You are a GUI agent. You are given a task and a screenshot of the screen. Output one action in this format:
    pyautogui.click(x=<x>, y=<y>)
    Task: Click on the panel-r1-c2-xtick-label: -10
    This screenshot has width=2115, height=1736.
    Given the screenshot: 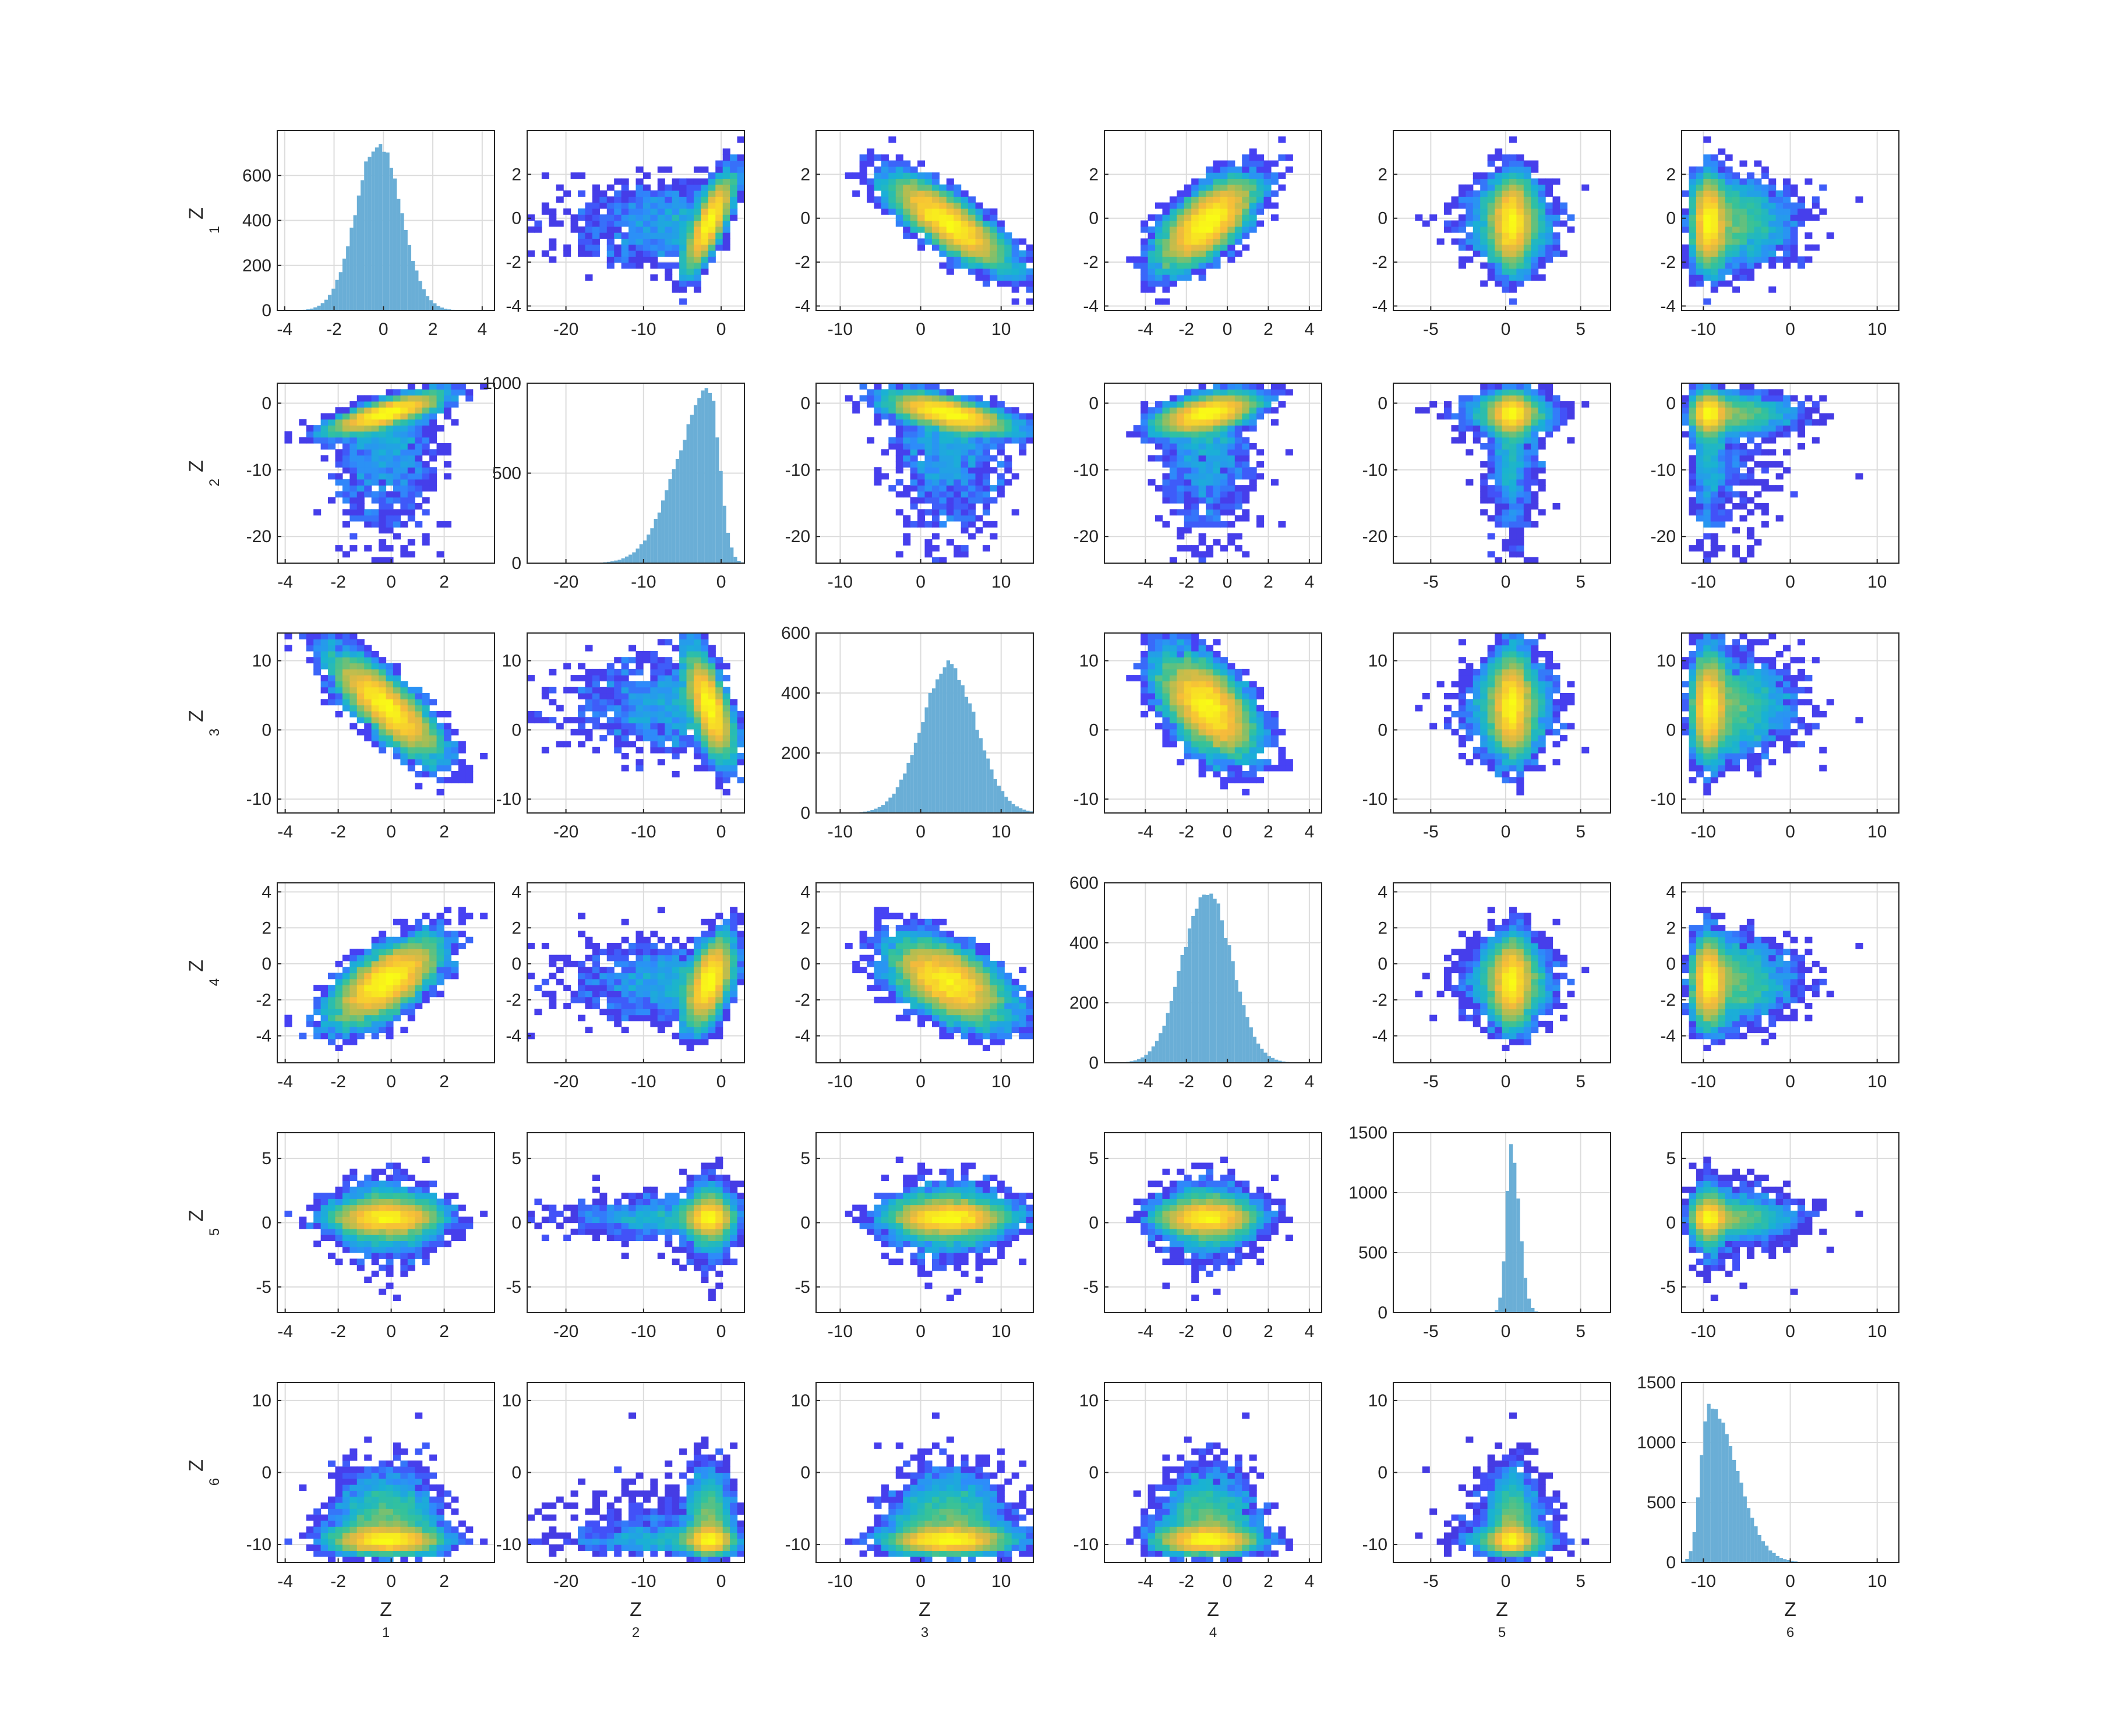 What is the action you would take?
    pyautogui.click(x=643, y=329)
    